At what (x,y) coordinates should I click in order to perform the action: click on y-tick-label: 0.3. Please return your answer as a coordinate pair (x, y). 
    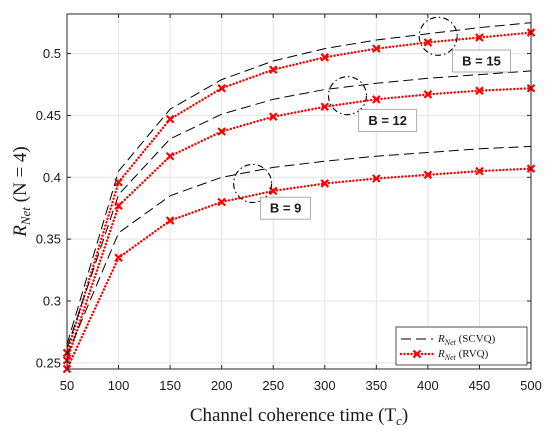
    Looking at the image, I should click on (52, 300).